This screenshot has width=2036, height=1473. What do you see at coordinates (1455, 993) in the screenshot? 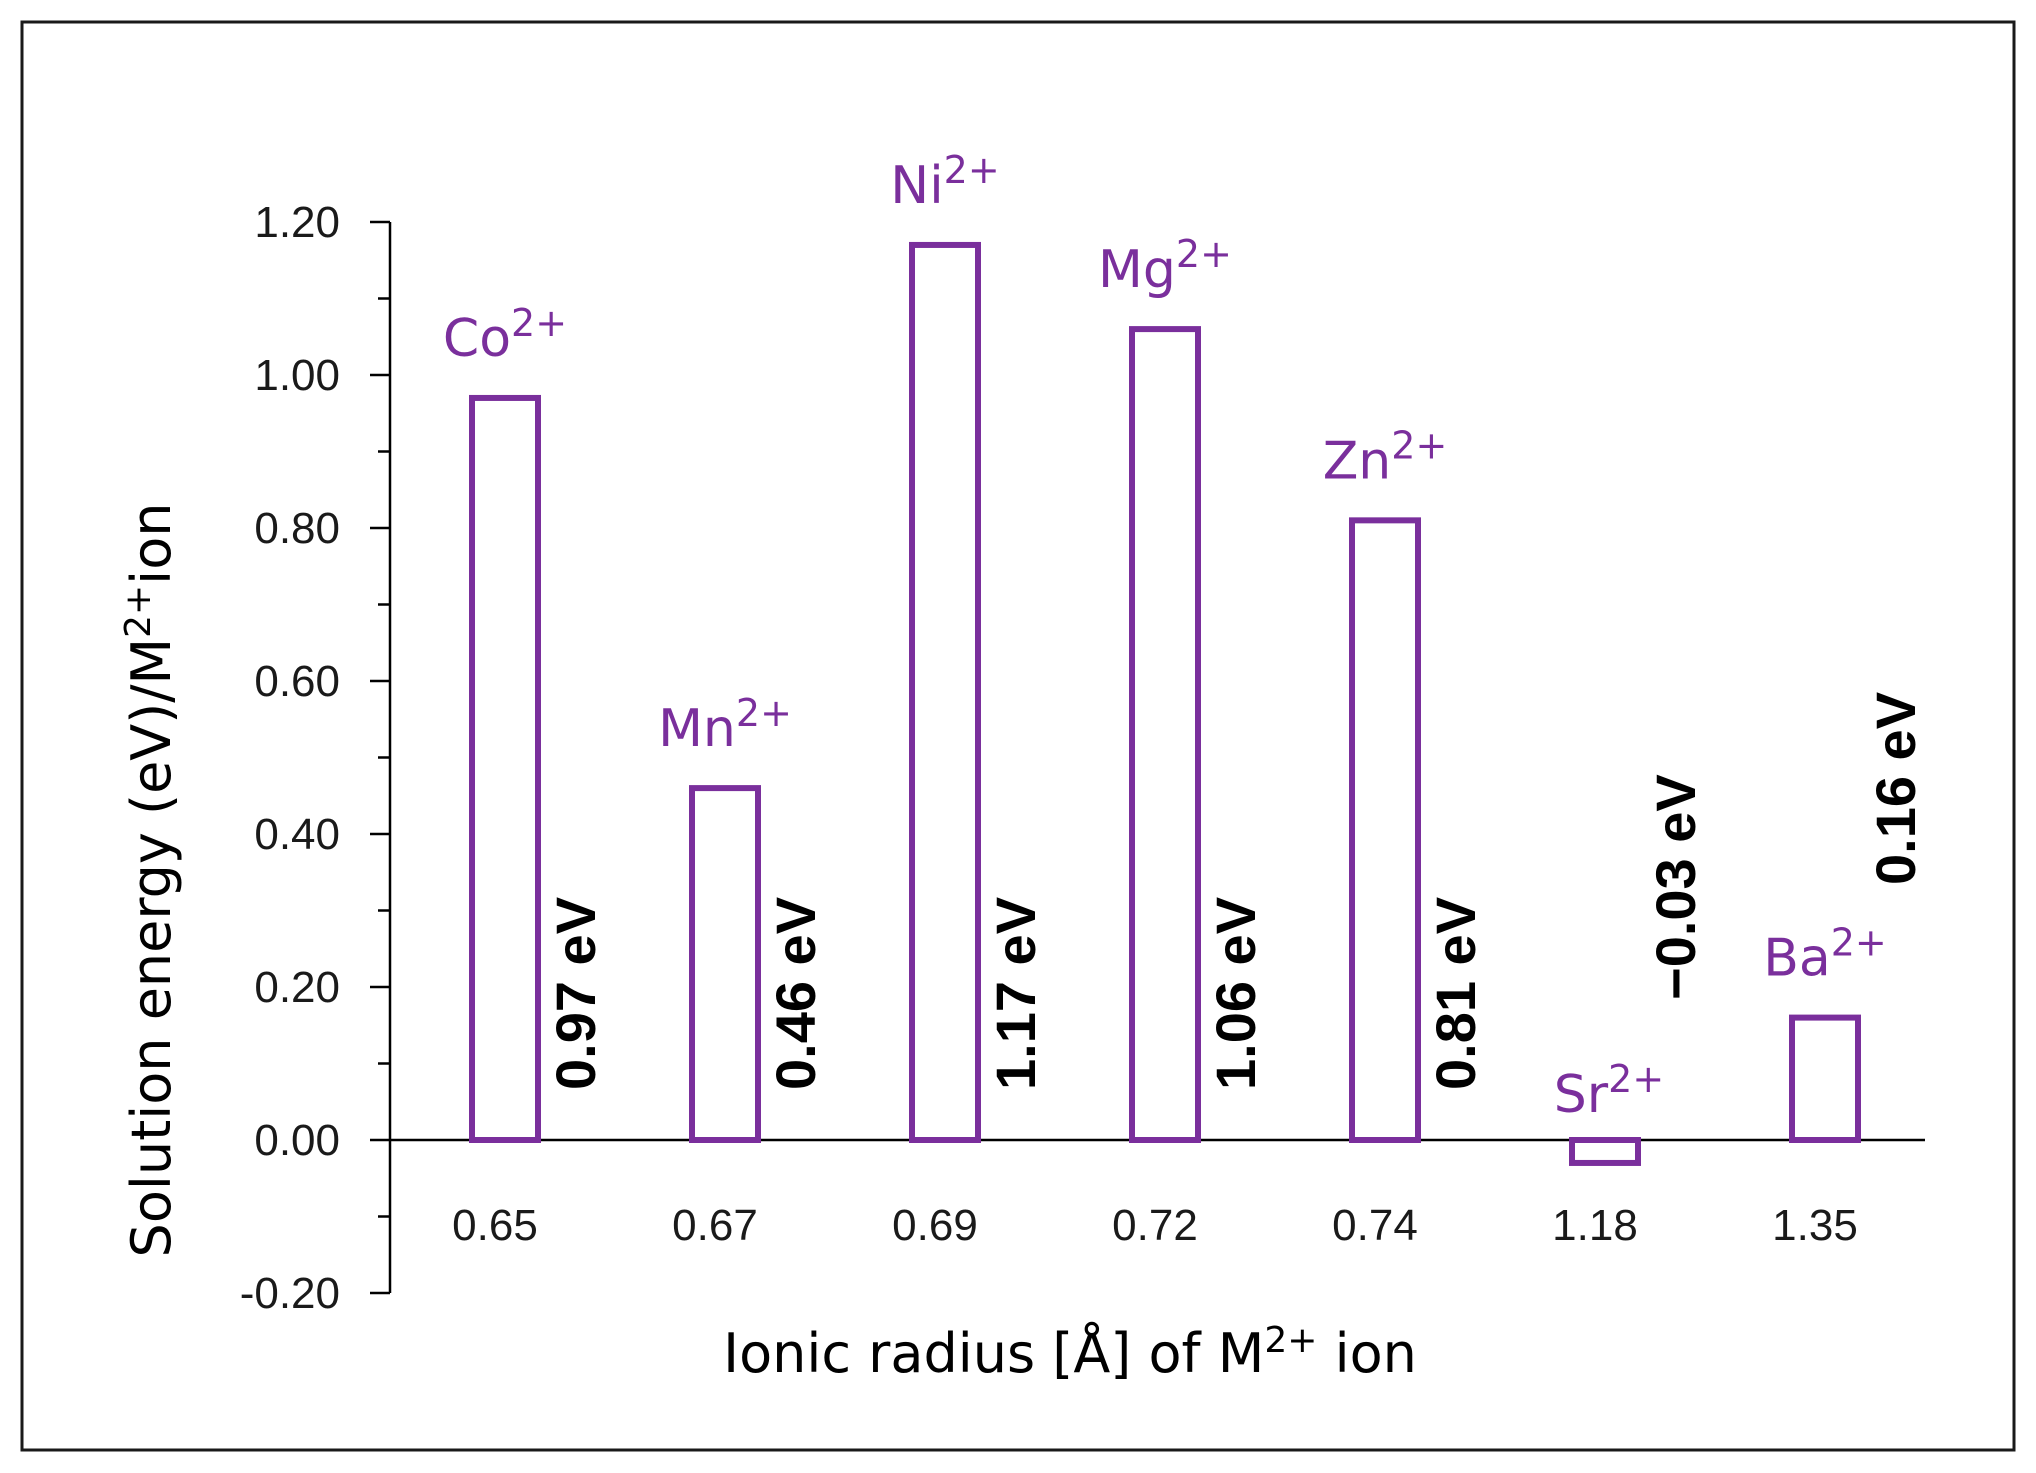
I see `value-label: 0.81 eV` at bounding box center [1455, 993].